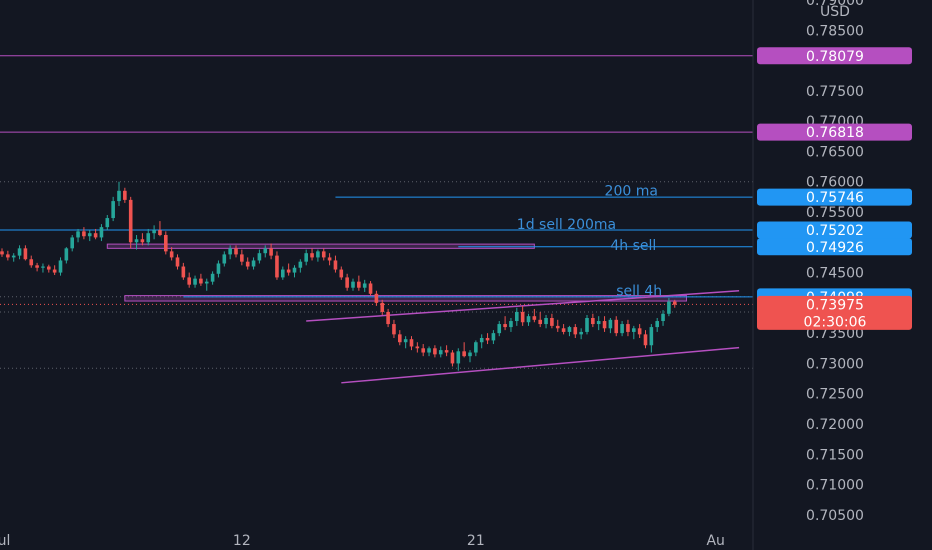  I want to click on price-tag-1: 0.76818, so click(834, 132).